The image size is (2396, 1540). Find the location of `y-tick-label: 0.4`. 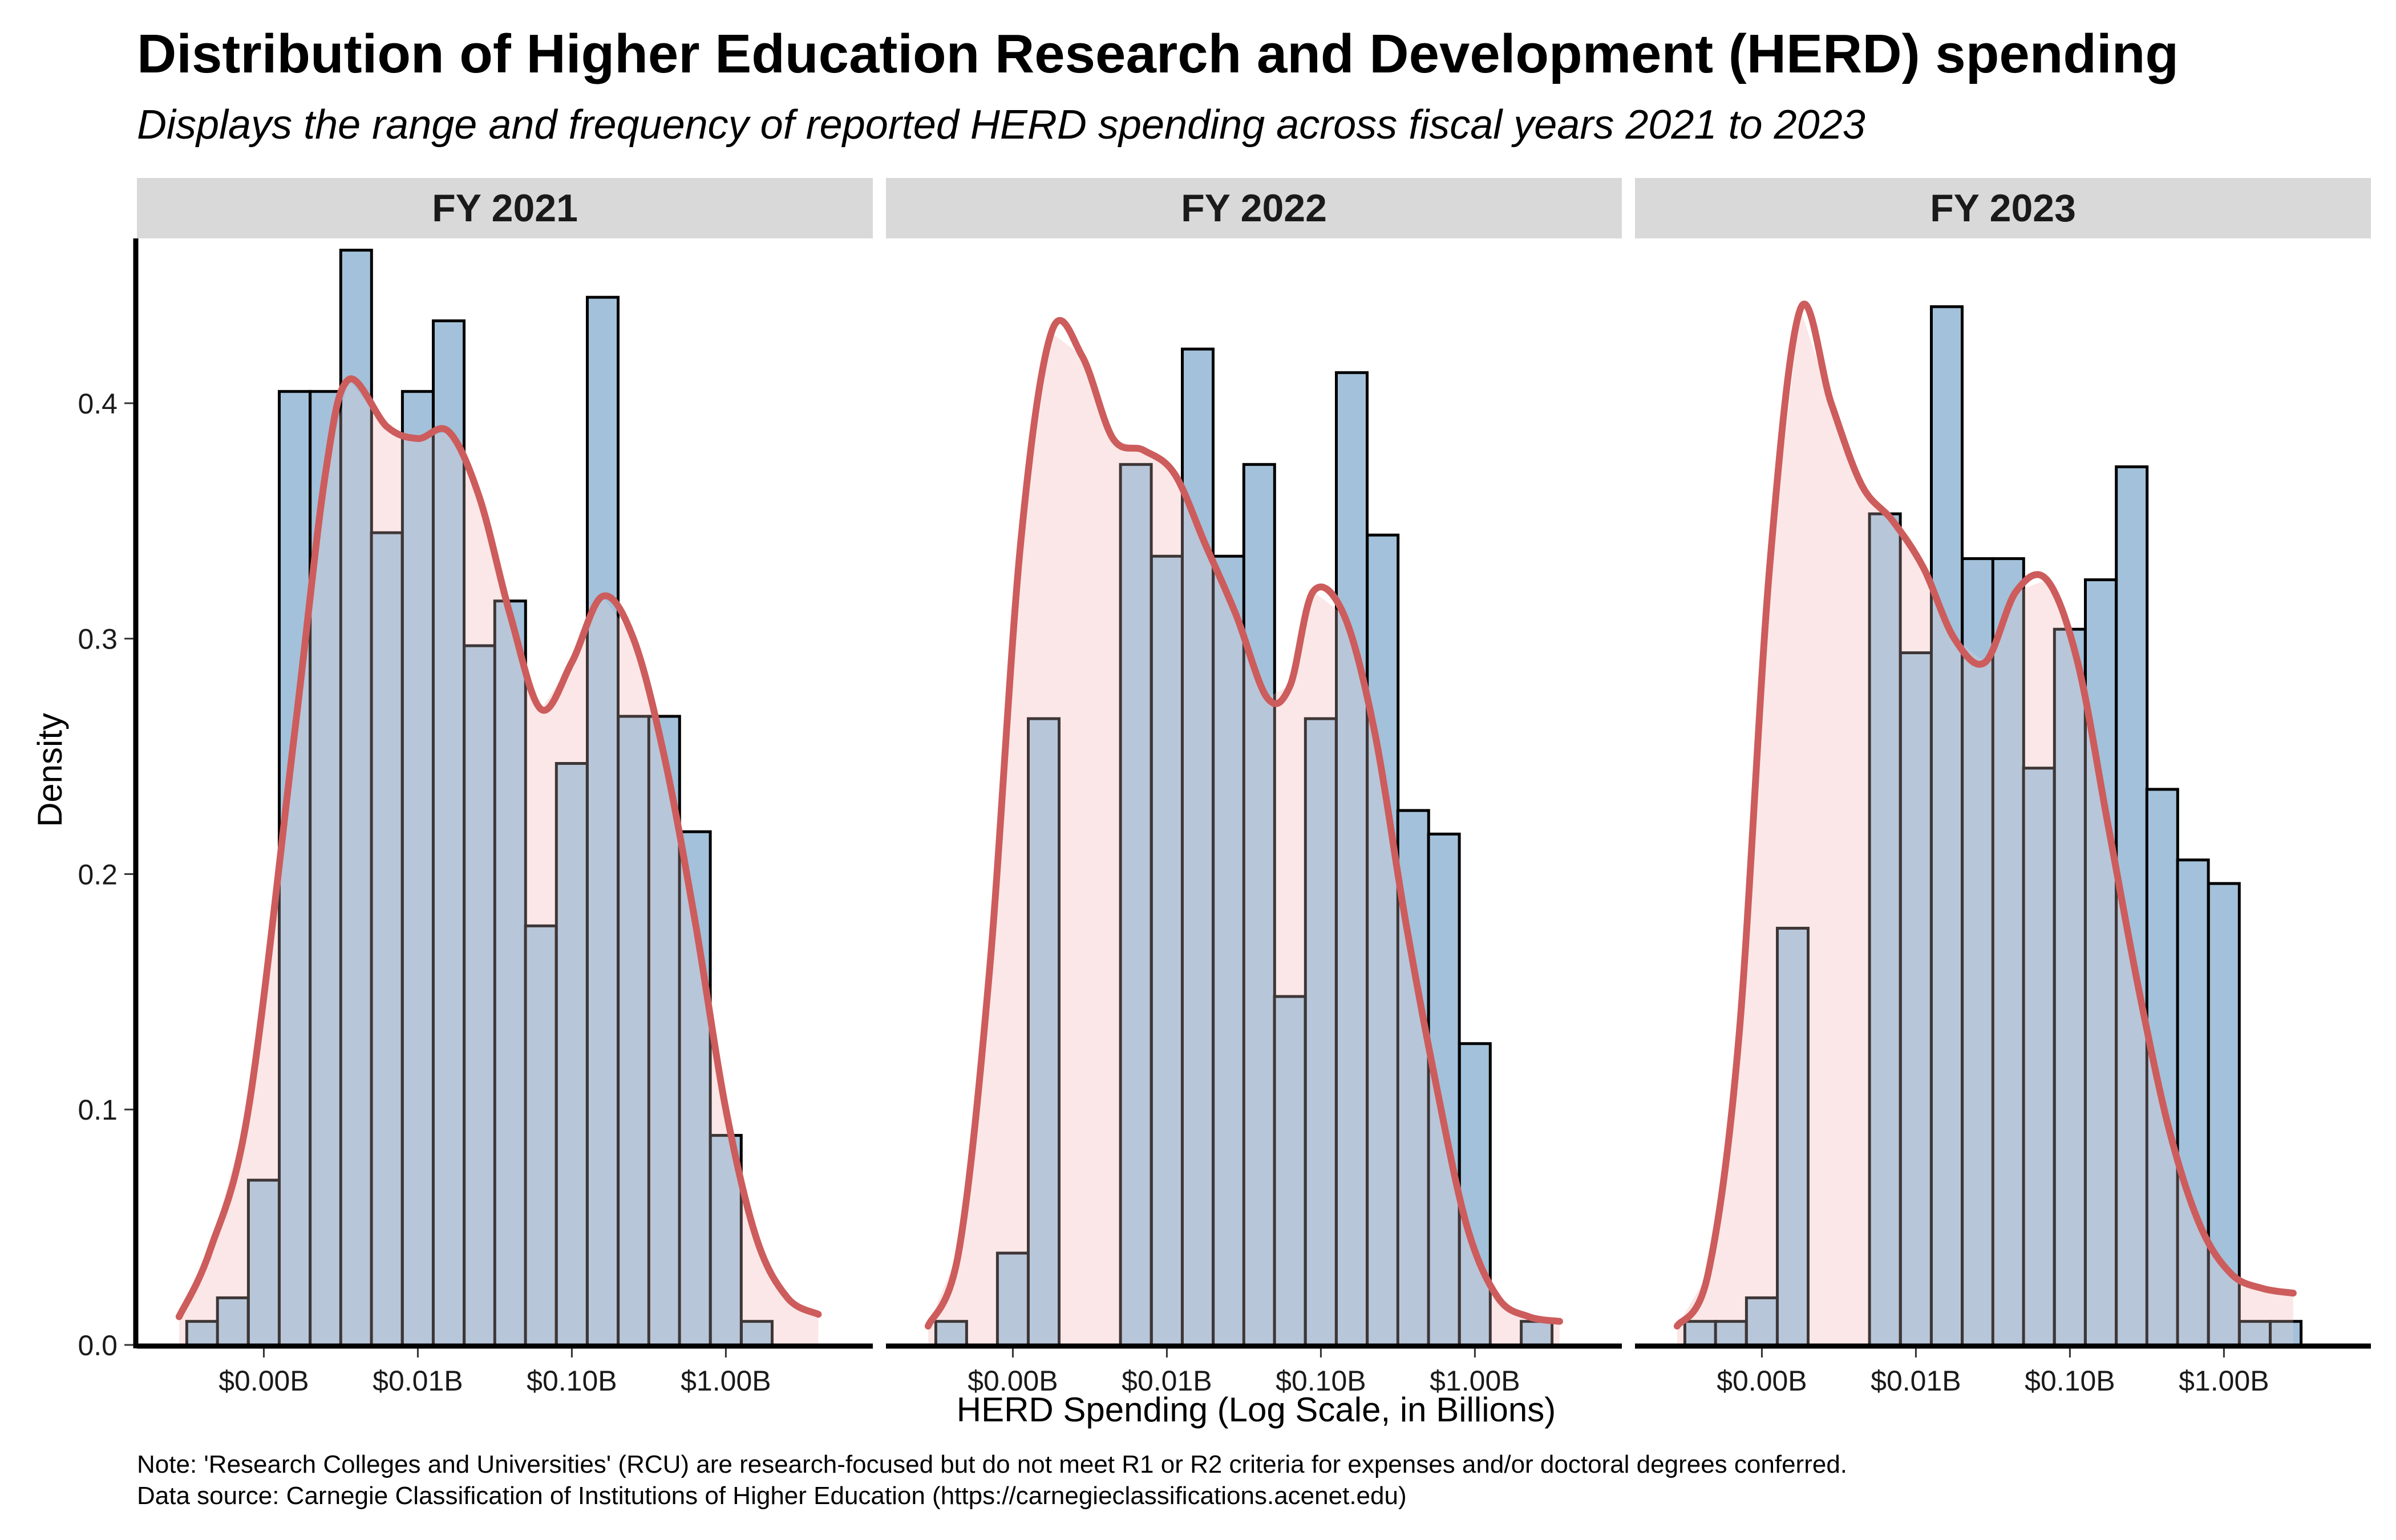

y-tick-label: 0.4 is located at coordinates (98, 404).